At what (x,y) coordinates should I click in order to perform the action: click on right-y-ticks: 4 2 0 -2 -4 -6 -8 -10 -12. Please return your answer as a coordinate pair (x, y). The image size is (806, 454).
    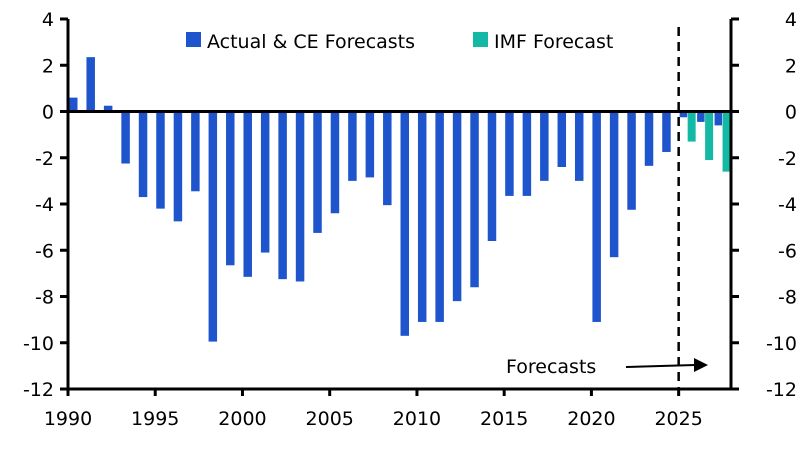
    Looking at the image, I should click on (764, 205).